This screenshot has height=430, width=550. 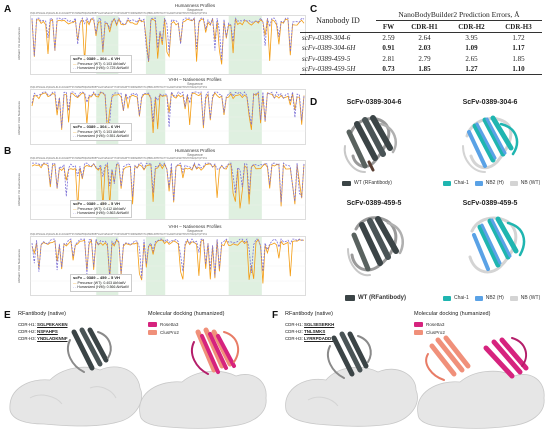 What do you see at coordinates (329, 48) in the screenshot?
I see `table-cell-id: scFv-0389-304-6H` at bounding box center [329, 48].